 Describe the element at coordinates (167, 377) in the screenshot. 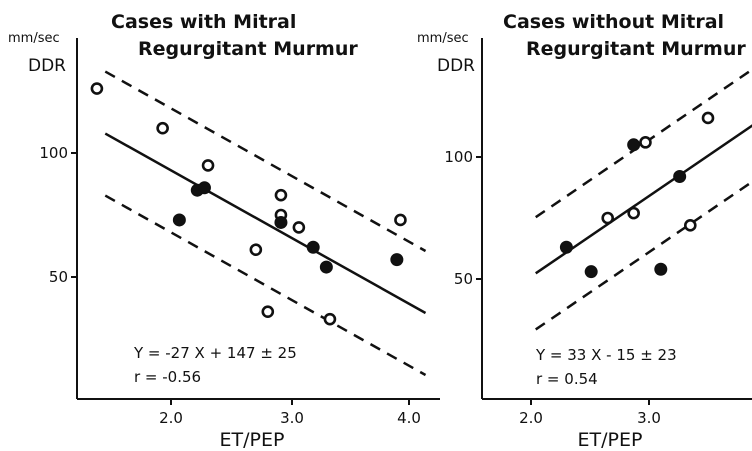

I see `panel-1-correlation: r = -0.56` at that location.